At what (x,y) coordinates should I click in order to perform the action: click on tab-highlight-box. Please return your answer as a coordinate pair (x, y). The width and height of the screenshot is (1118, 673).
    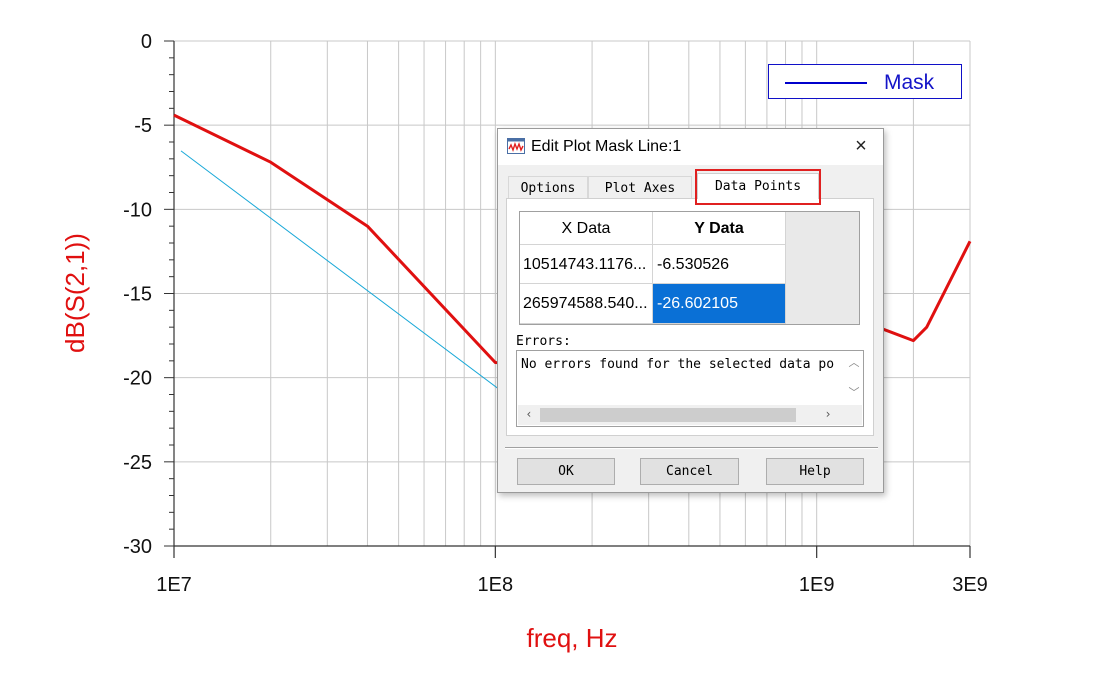
    Looking at the image, I should click on (758, 187).